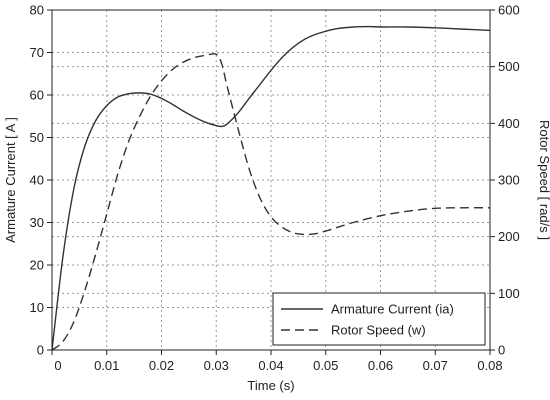 The width and height of the screenshot is (550, 400). I want to click on x-tick-label: 0.02, so click(161, 365).